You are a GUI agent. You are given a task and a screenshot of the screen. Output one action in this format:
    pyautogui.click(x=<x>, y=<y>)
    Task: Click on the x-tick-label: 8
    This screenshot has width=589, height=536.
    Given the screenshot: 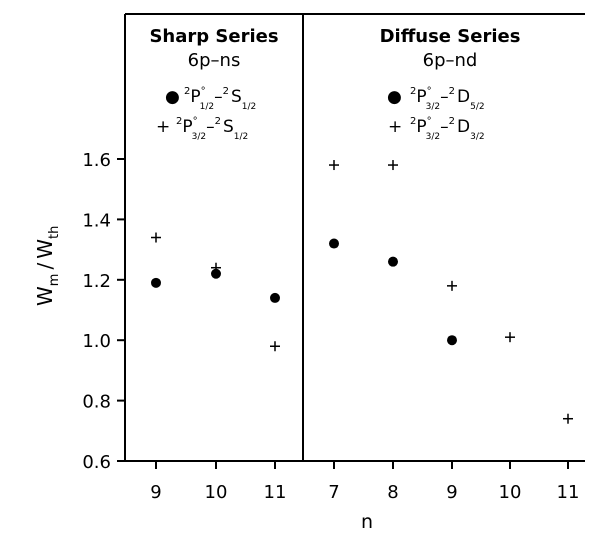 What is the action you would take?
    pyautogui.click(x=392, y=492)
    